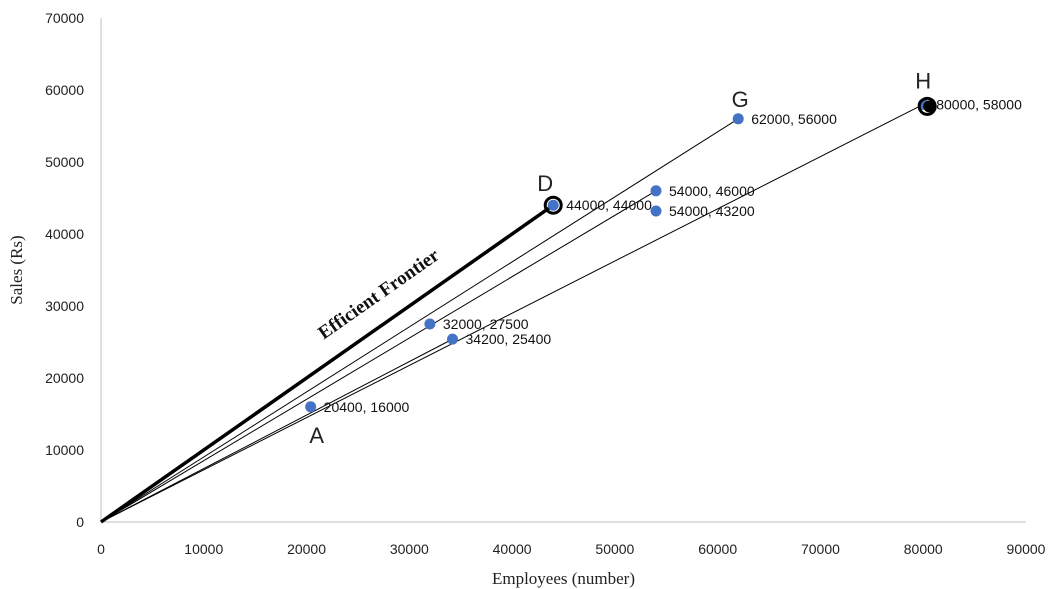 This screenshot has height=589, width=1058. What do you see at coordinates (203, 549) in the screenshot?
I see `x-tick-label: 10000` at bounding box center [203, 549].